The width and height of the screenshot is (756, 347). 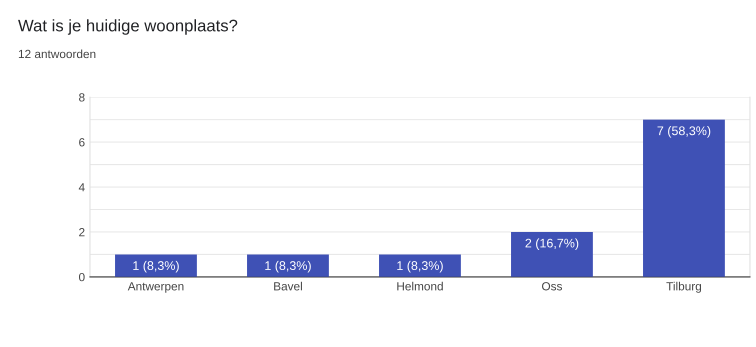 What do you see at coordinates (82, 232) in the screenshot?
I see `y-tick-label: 2` at bounding box center [82, 232].